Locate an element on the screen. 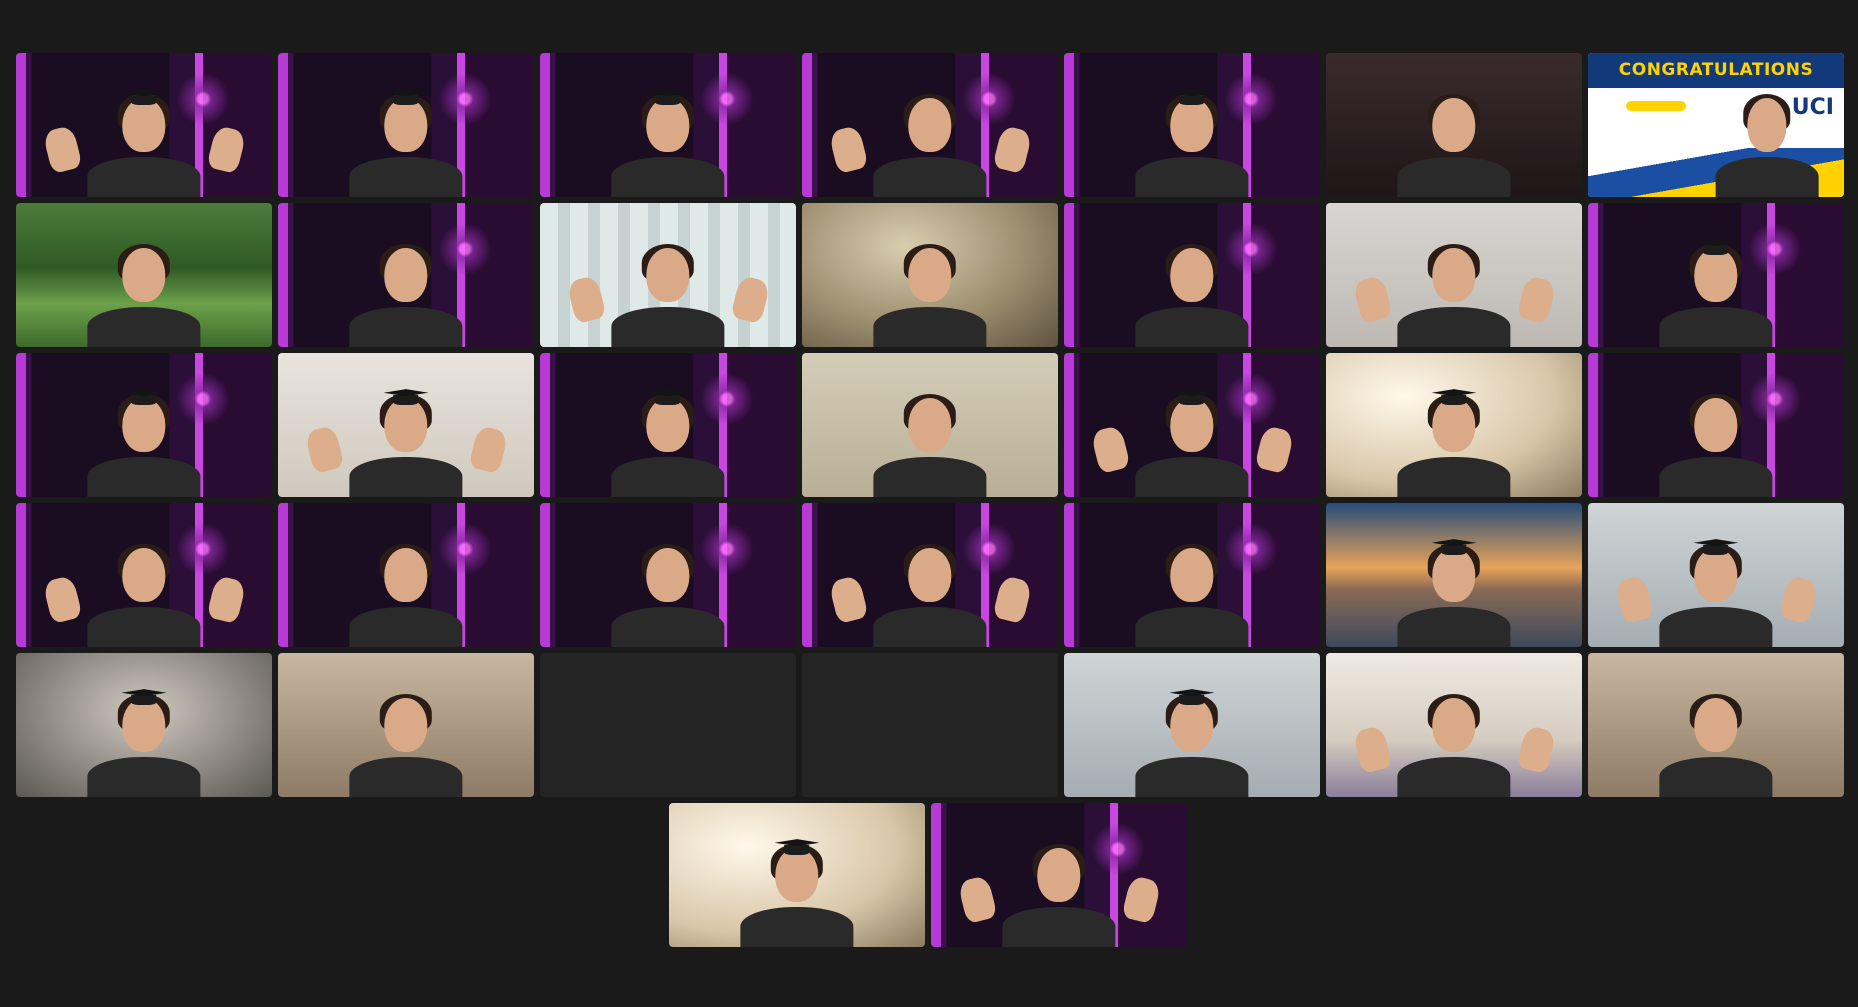 The width and height of the screenshot is (1858, 1007). participant-video-tile: CONGRATULATIONS UCI is located at coordinates (1716, 125).